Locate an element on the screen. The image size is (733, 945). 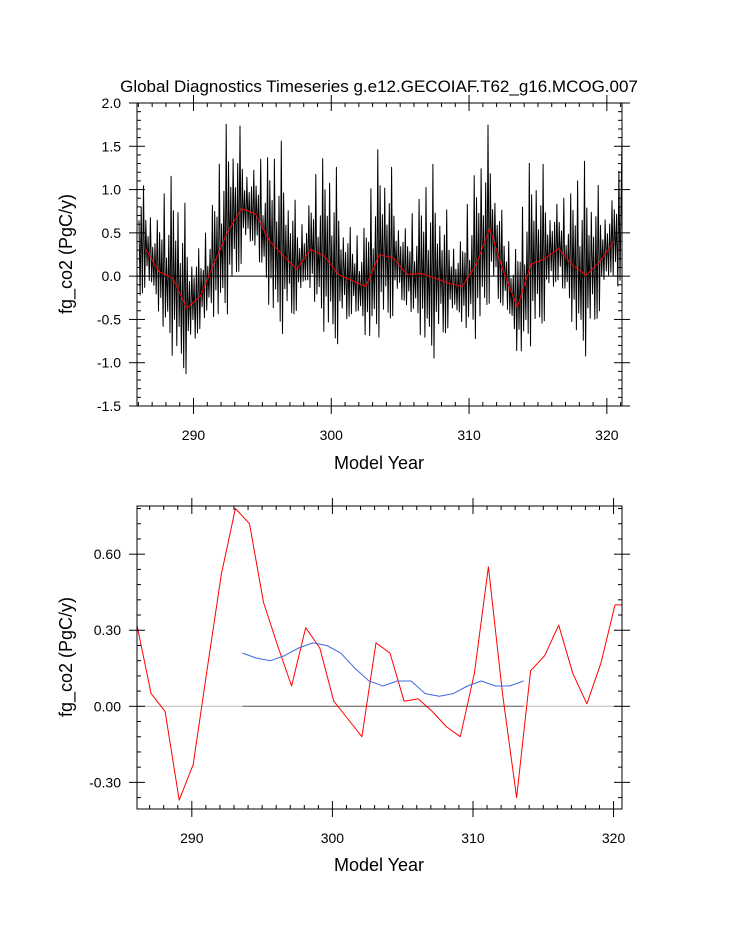
y-tick-label: -0.30 is located at coordinates (105, 782).